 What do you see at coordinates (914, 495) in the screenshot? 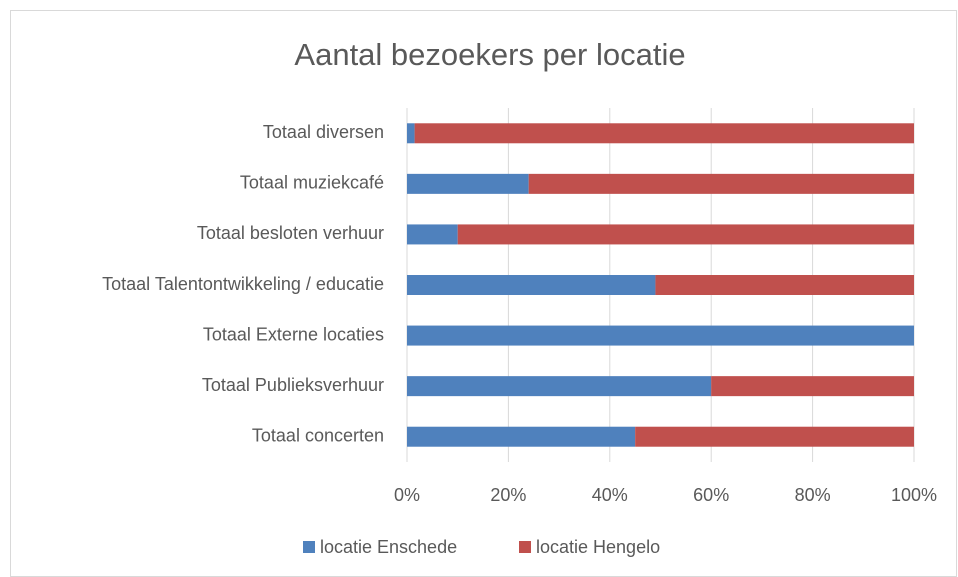
I see `x-tick-label: 100%` at bounding box center [914, 495].